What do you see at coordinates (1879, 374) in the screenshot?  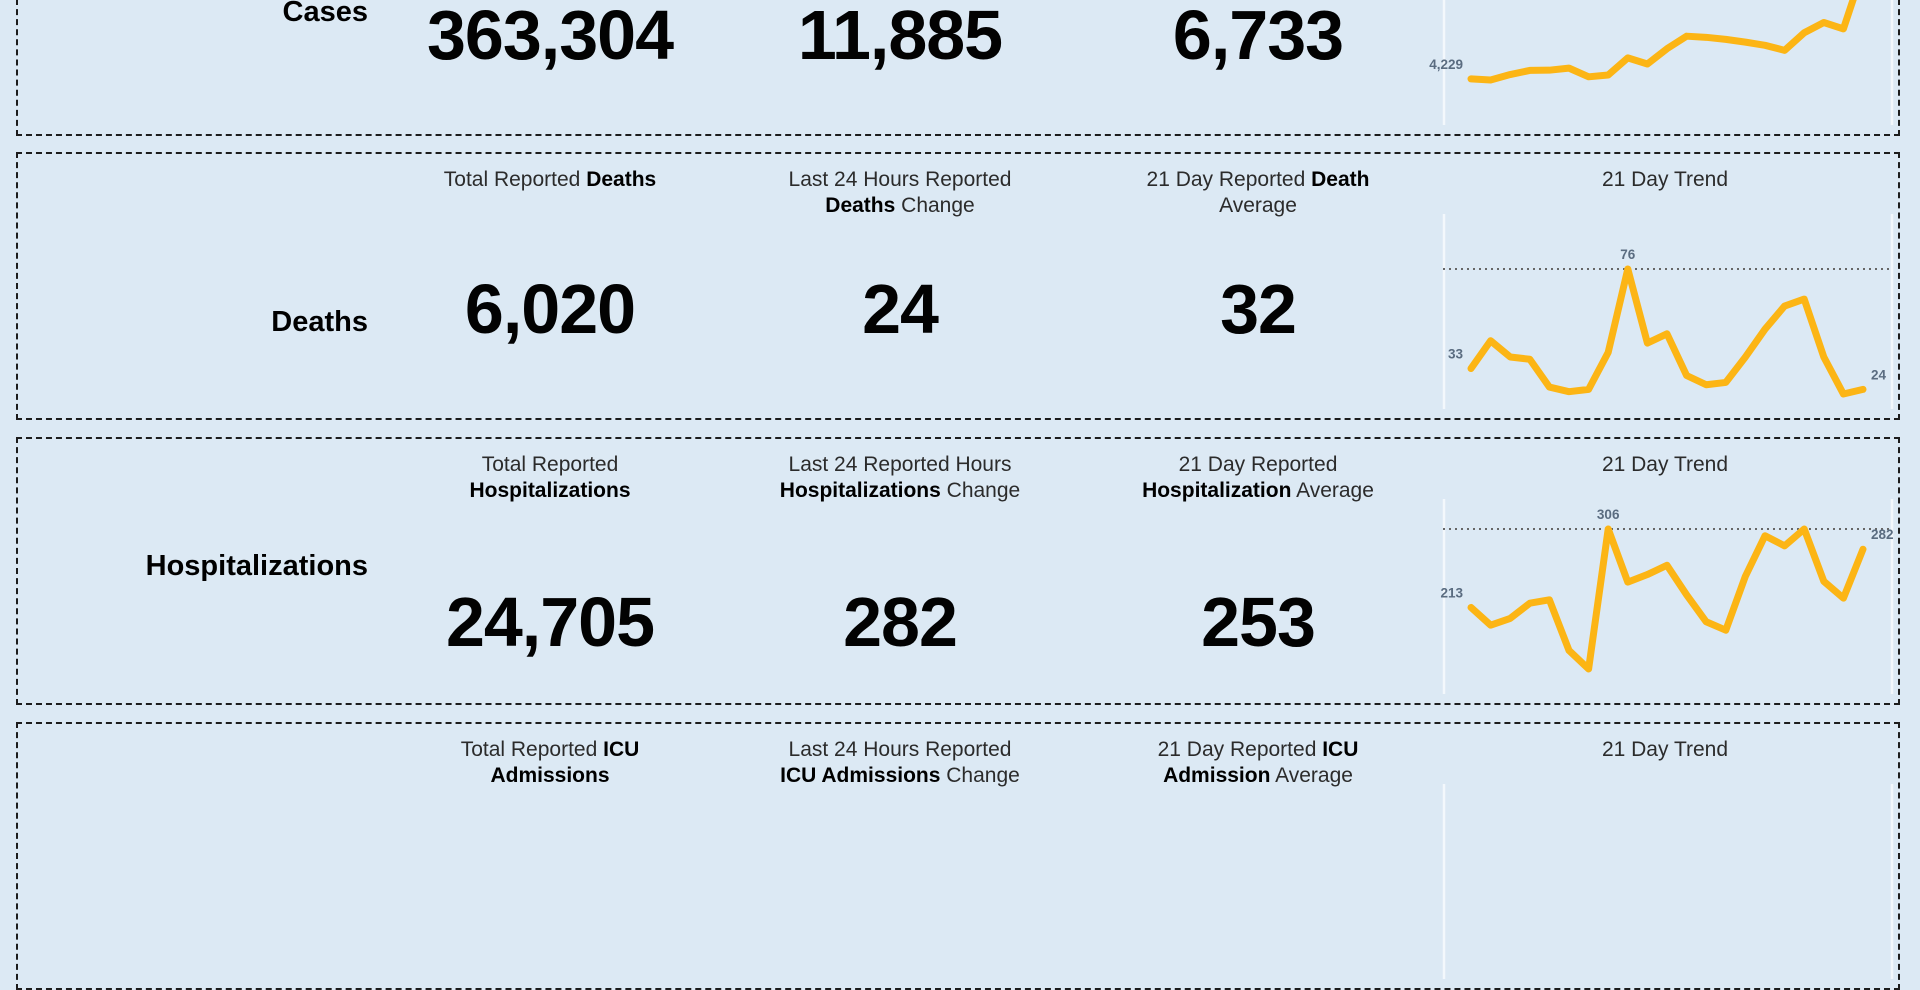 I see `svg-text: 24` at bounding box center [1879, 374].